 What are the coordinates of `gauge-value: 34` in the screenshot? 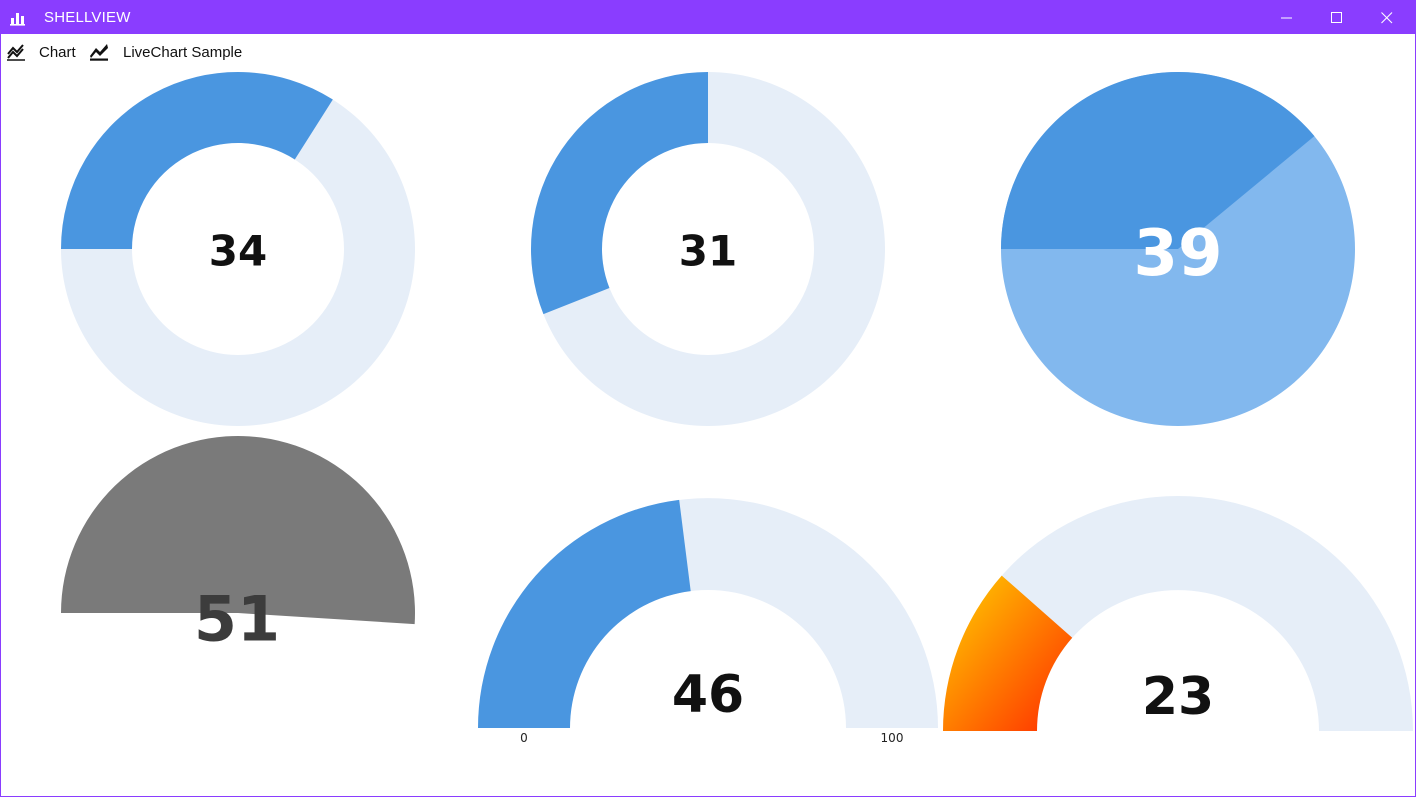 It's located at (238, 251).